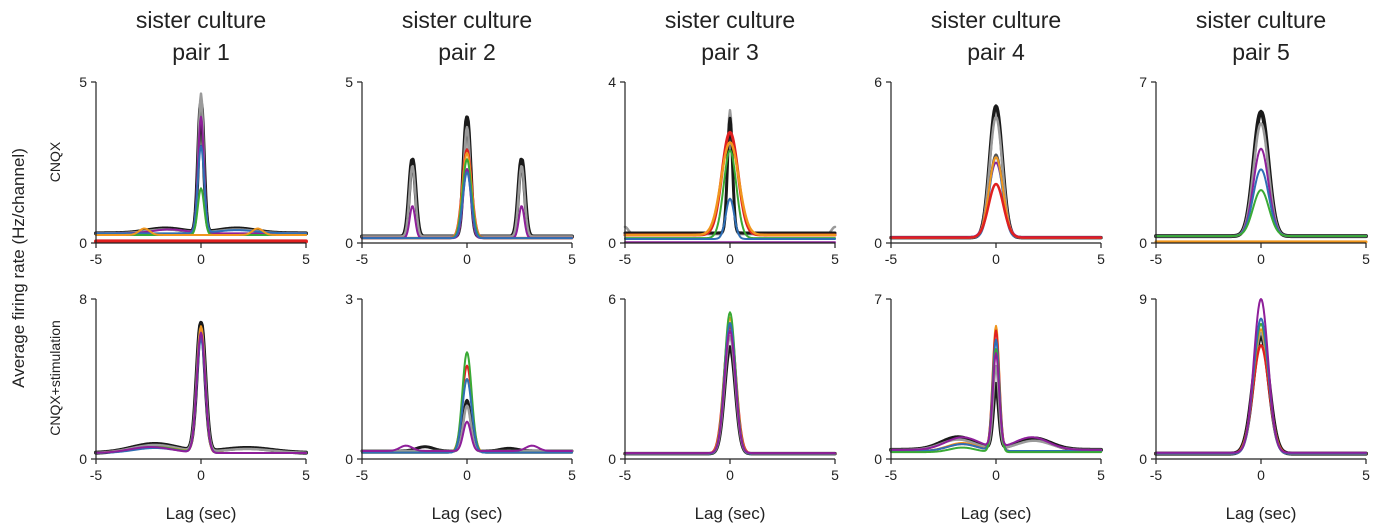 Image resolution: width=1387 pixels, height=527 pixels. I want to click on chart-panel: 08-5 0 5, so click(194, 387).